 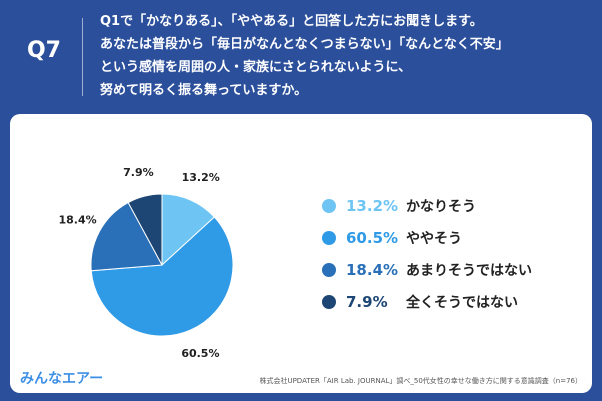 I want to click on header-divider, so click(x=82, y=57).